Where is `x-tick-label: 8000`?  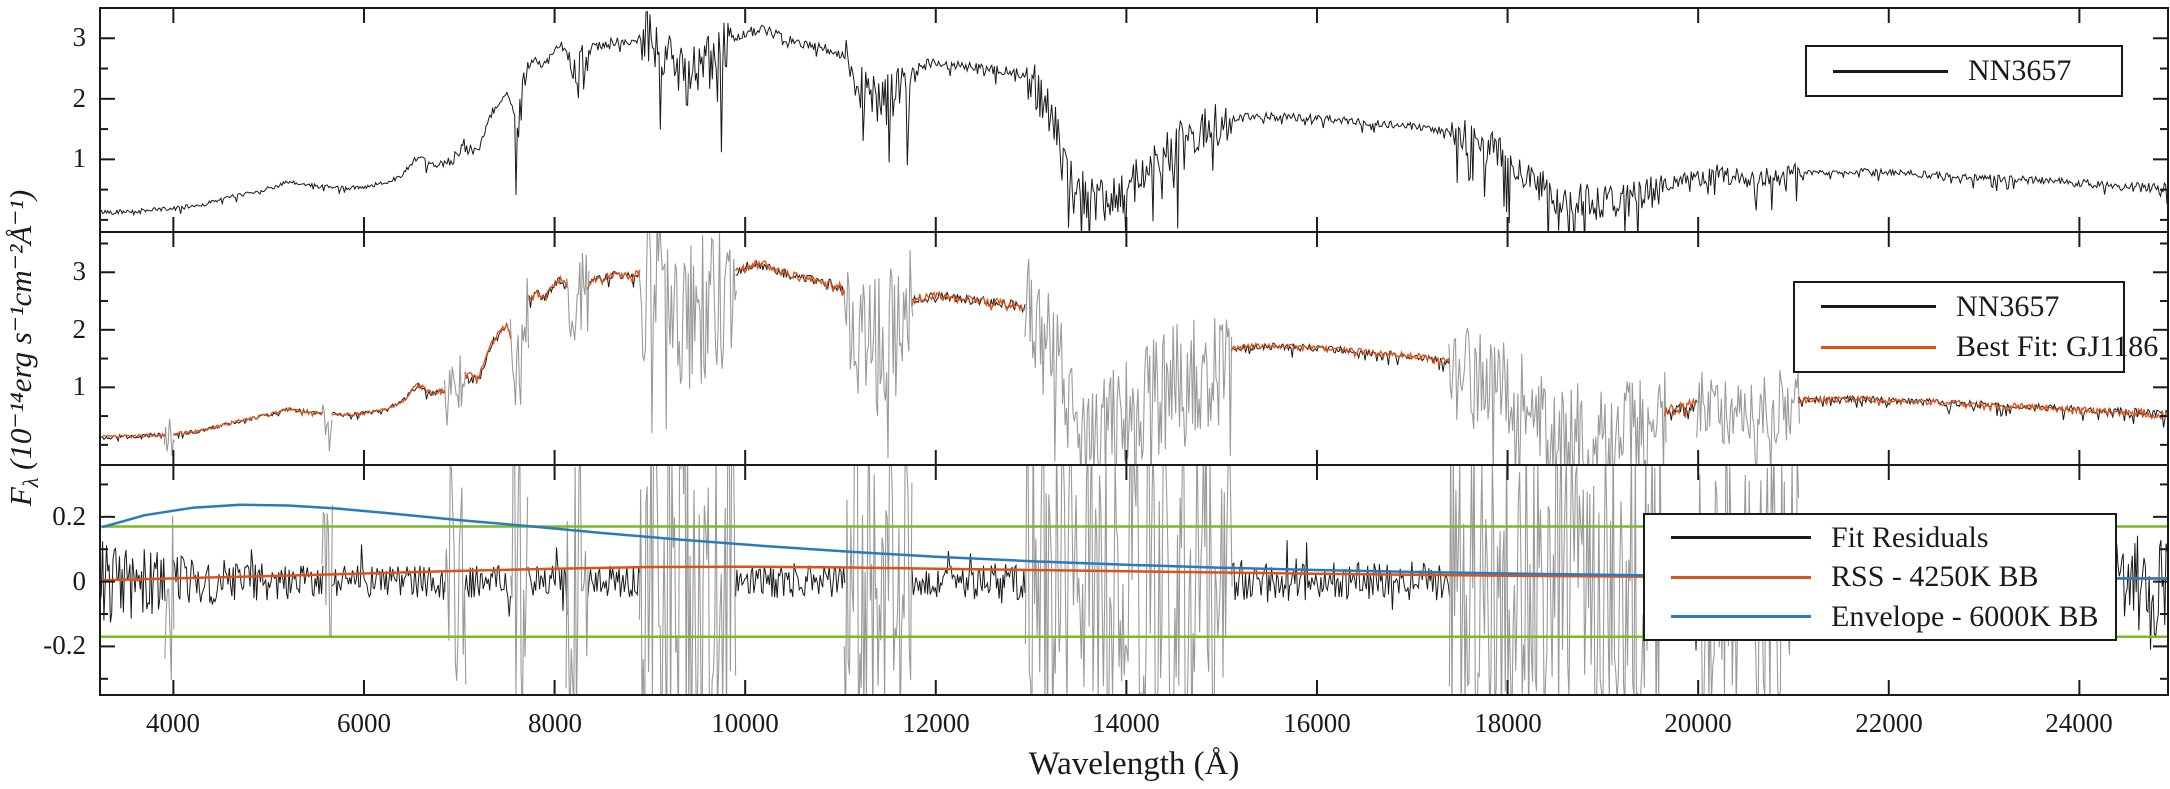 x-tick-label: 8000 is located at coordinates (555, 723).